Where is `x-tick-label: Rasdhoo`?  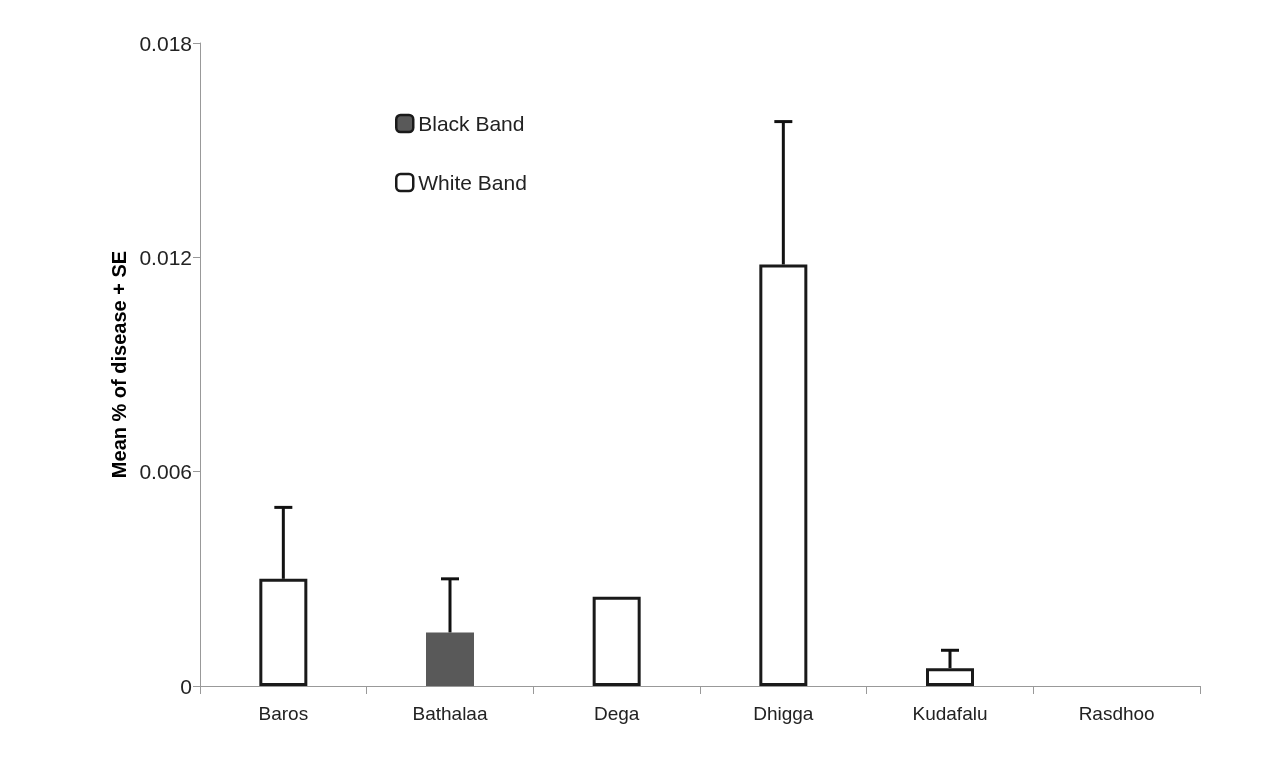 x-tick-label: Rasdhoo is located at coordinates (1116, 713).